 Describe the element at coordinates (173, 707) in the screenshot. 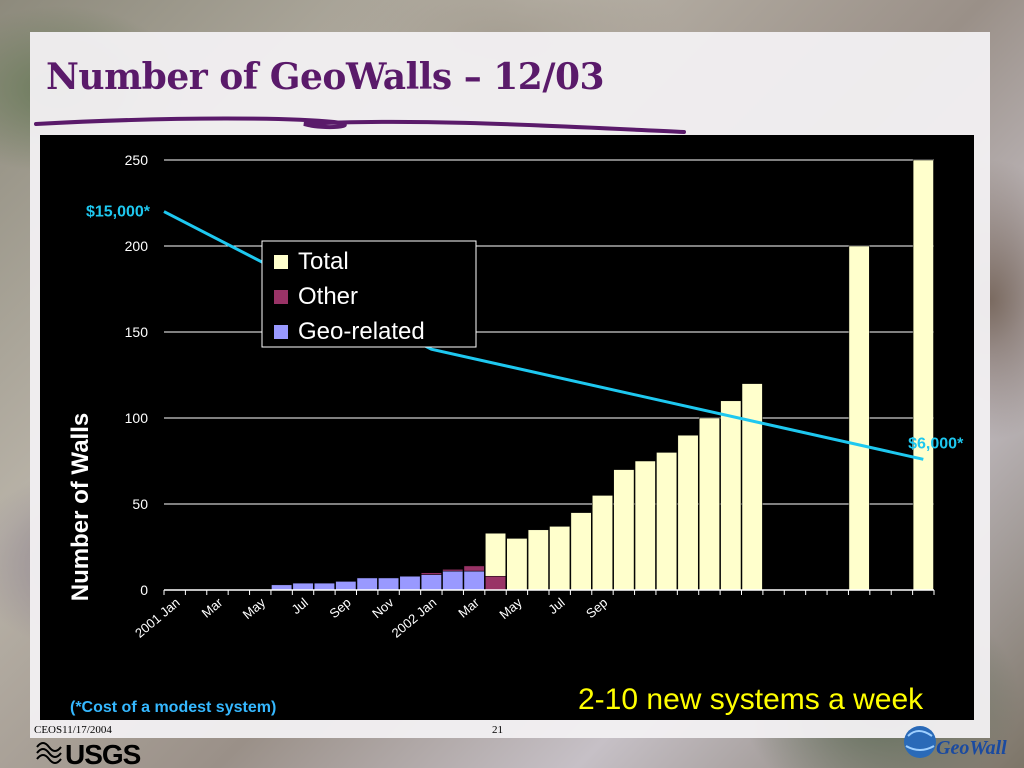

I see `cost-footnote: (*Cost of a modest system)` at that location.